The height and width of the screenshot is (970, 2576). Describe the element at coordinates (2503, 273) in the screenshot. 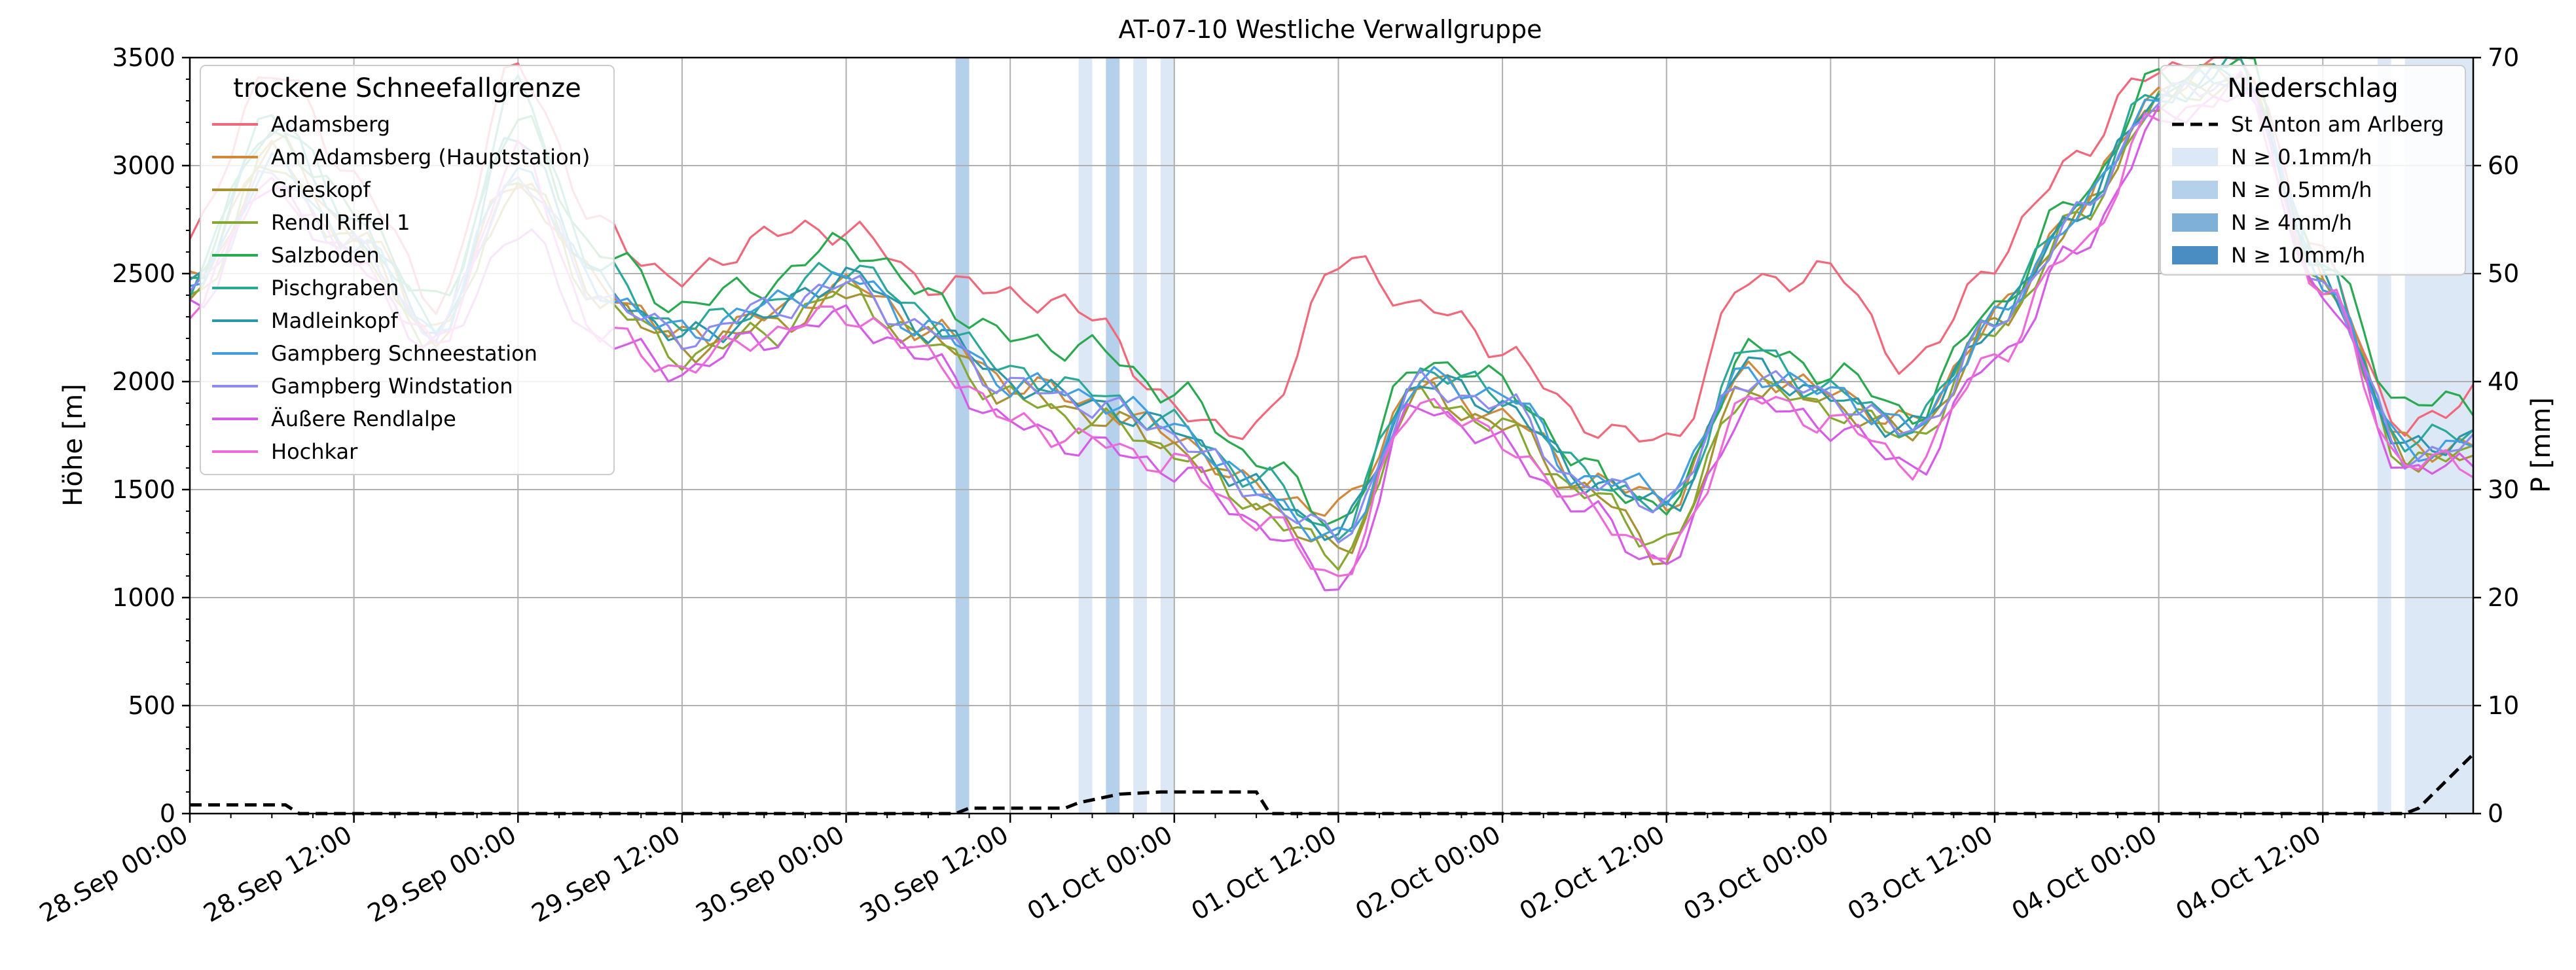

I see `y-tick-label-right: 50` at that location.